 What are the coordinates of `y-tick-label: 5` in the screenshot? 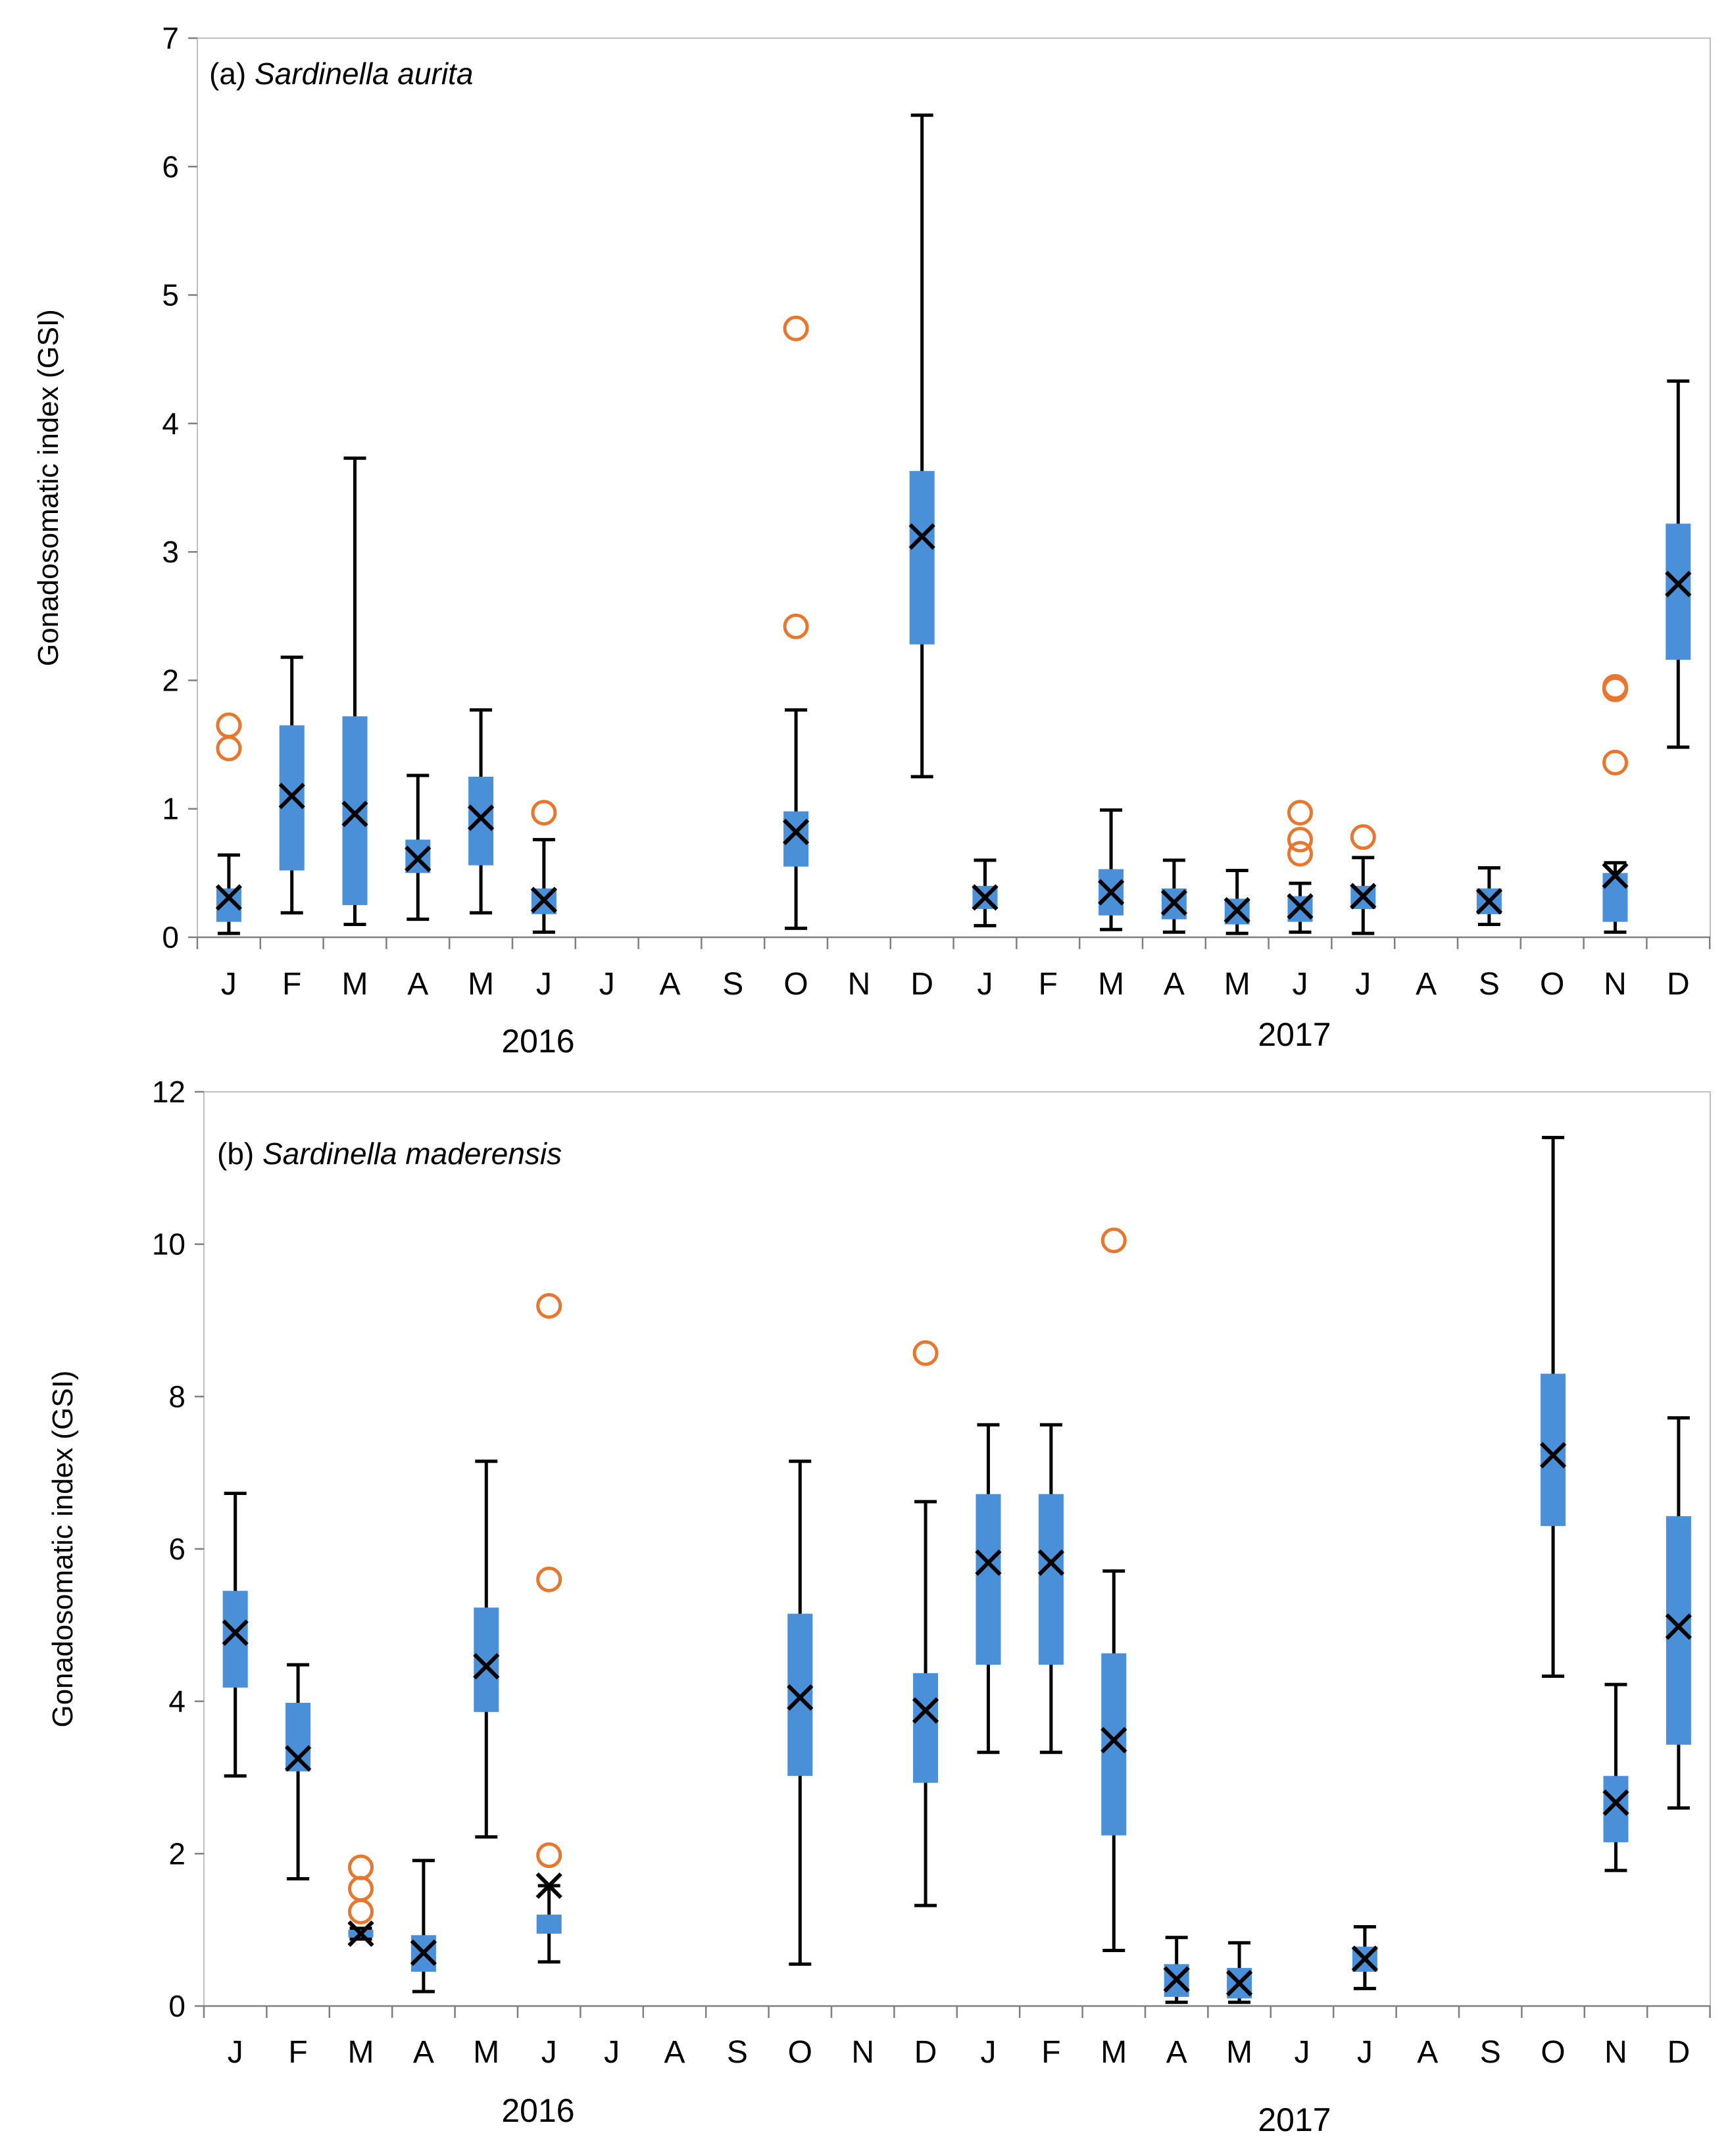 It's located at (170, 295).